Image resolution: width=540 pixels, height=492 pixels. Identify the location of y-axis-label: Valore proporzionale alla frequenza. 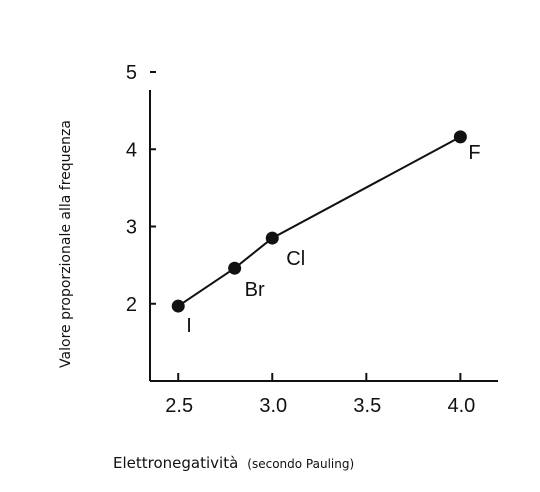
(66, 244).